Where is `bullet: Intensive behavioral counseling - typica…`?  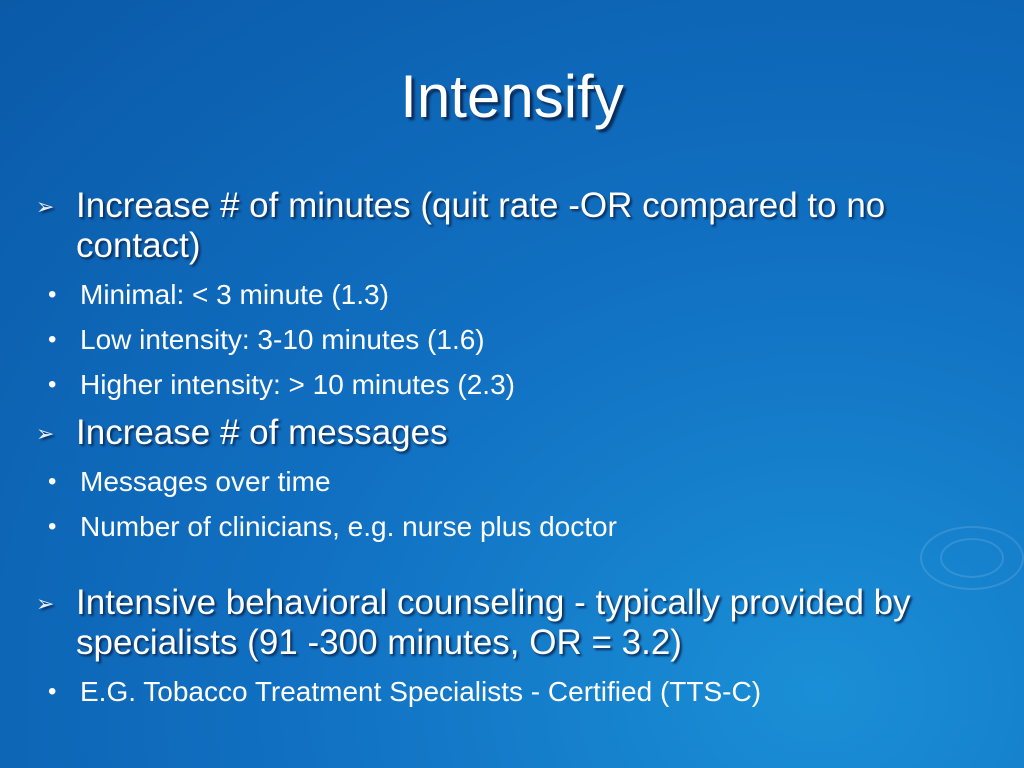
bullet: Intensive behavioral counseling - typica… is located at coordinates (521, 623).